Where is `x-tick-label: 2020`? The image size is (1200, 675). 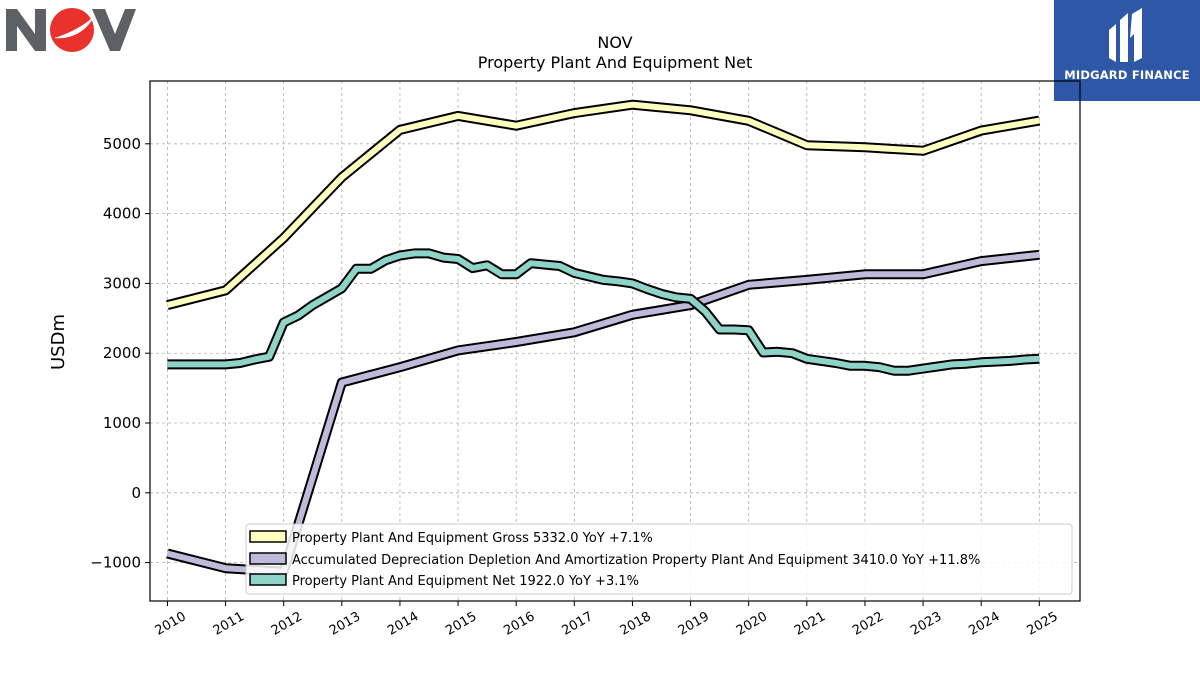
x-tick-label: 2020 is located at coordinates (752, 624).